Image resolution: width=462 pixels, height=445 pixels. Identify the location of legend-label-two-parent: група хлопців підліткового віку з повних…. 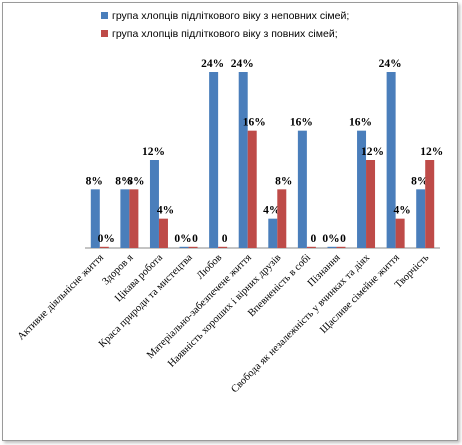
(225, 34).